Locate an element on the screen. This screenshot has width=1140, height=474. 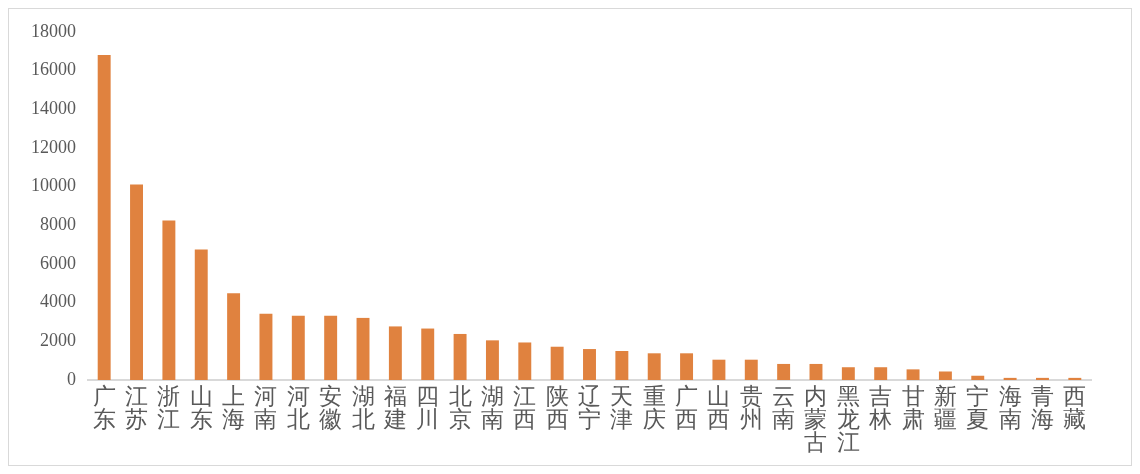
x-tick-label: 广西 is located at coordinates (687, 407).